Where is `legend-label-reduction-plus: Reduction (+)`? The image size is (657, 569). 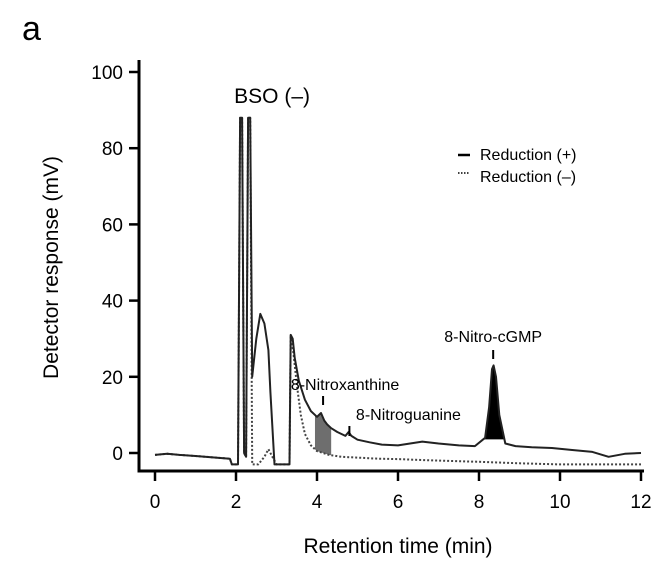 legend-label-reduction-plus: Reduction (+) is located at coordinates (528, 155).